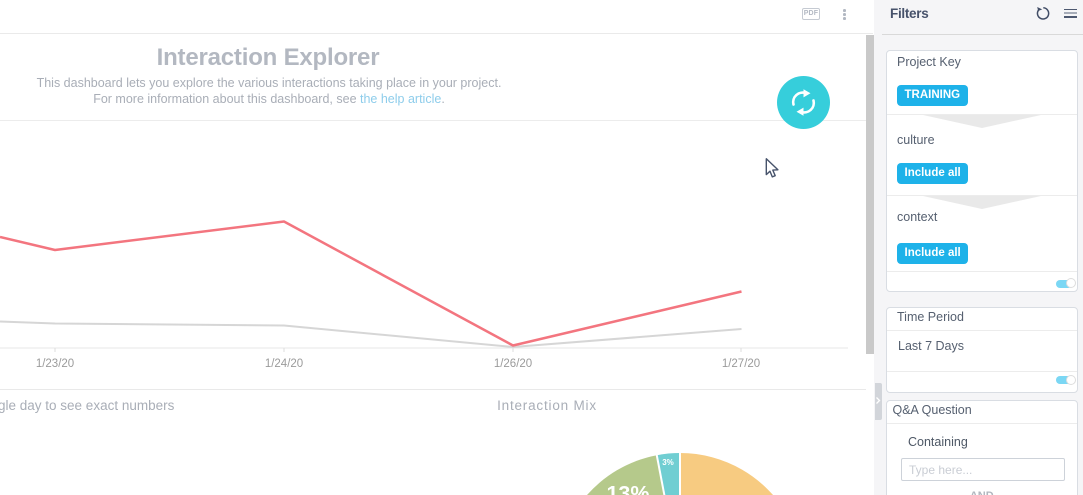 This screenshot has height=495, width=1083. What do you see at coordinates (284, 364) in the screenshot?
I see `svg-text: 1/24/20` at bounding box center [284, 364].